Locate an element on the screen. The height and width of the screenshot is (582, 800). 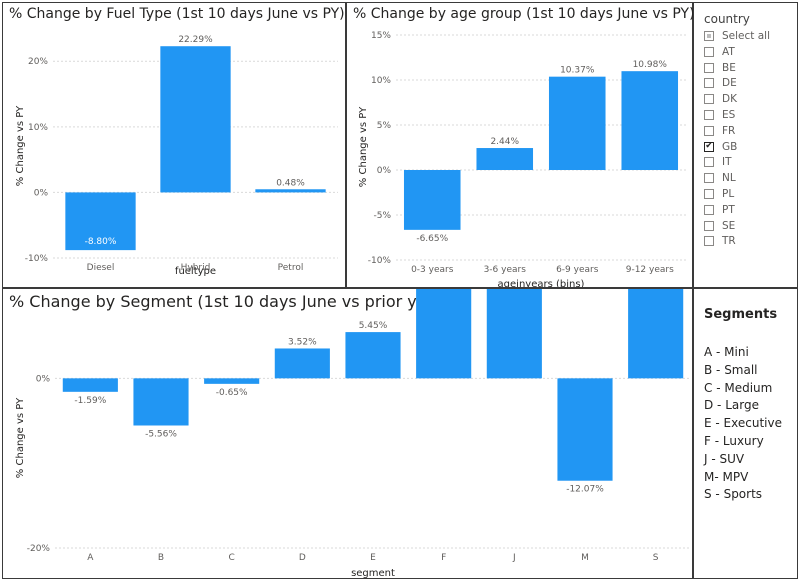
checkbox-icon: ✔ is located at coordinates (709, 146).